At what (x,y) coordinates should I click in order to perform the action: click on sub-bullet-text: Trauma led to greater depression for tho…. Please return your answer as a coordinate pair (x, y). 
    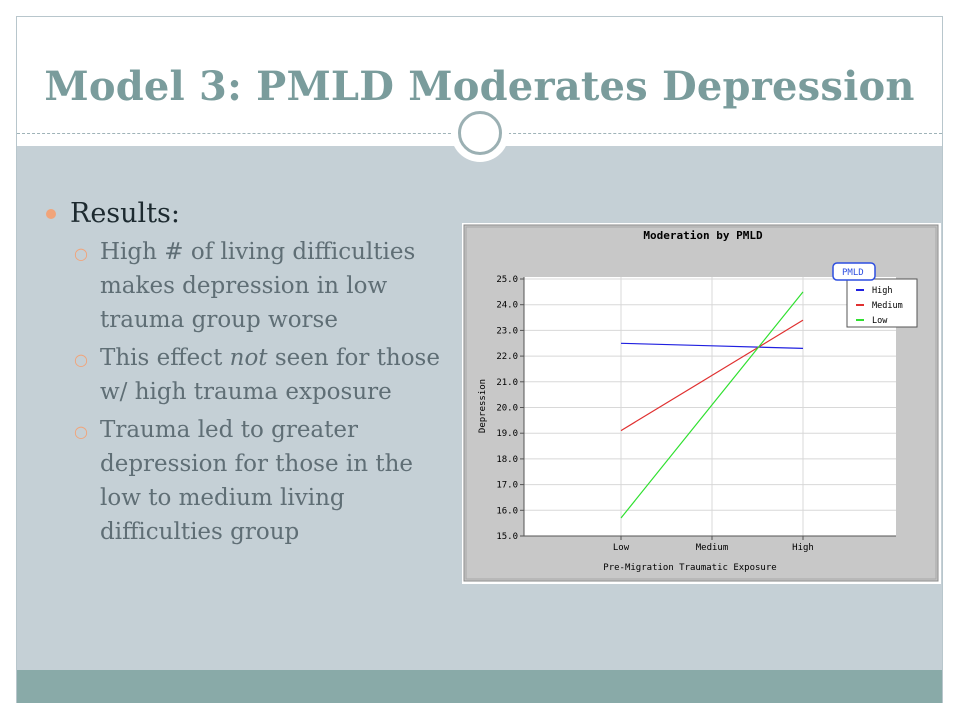
    Looking at the image, I should click on (275, 481).